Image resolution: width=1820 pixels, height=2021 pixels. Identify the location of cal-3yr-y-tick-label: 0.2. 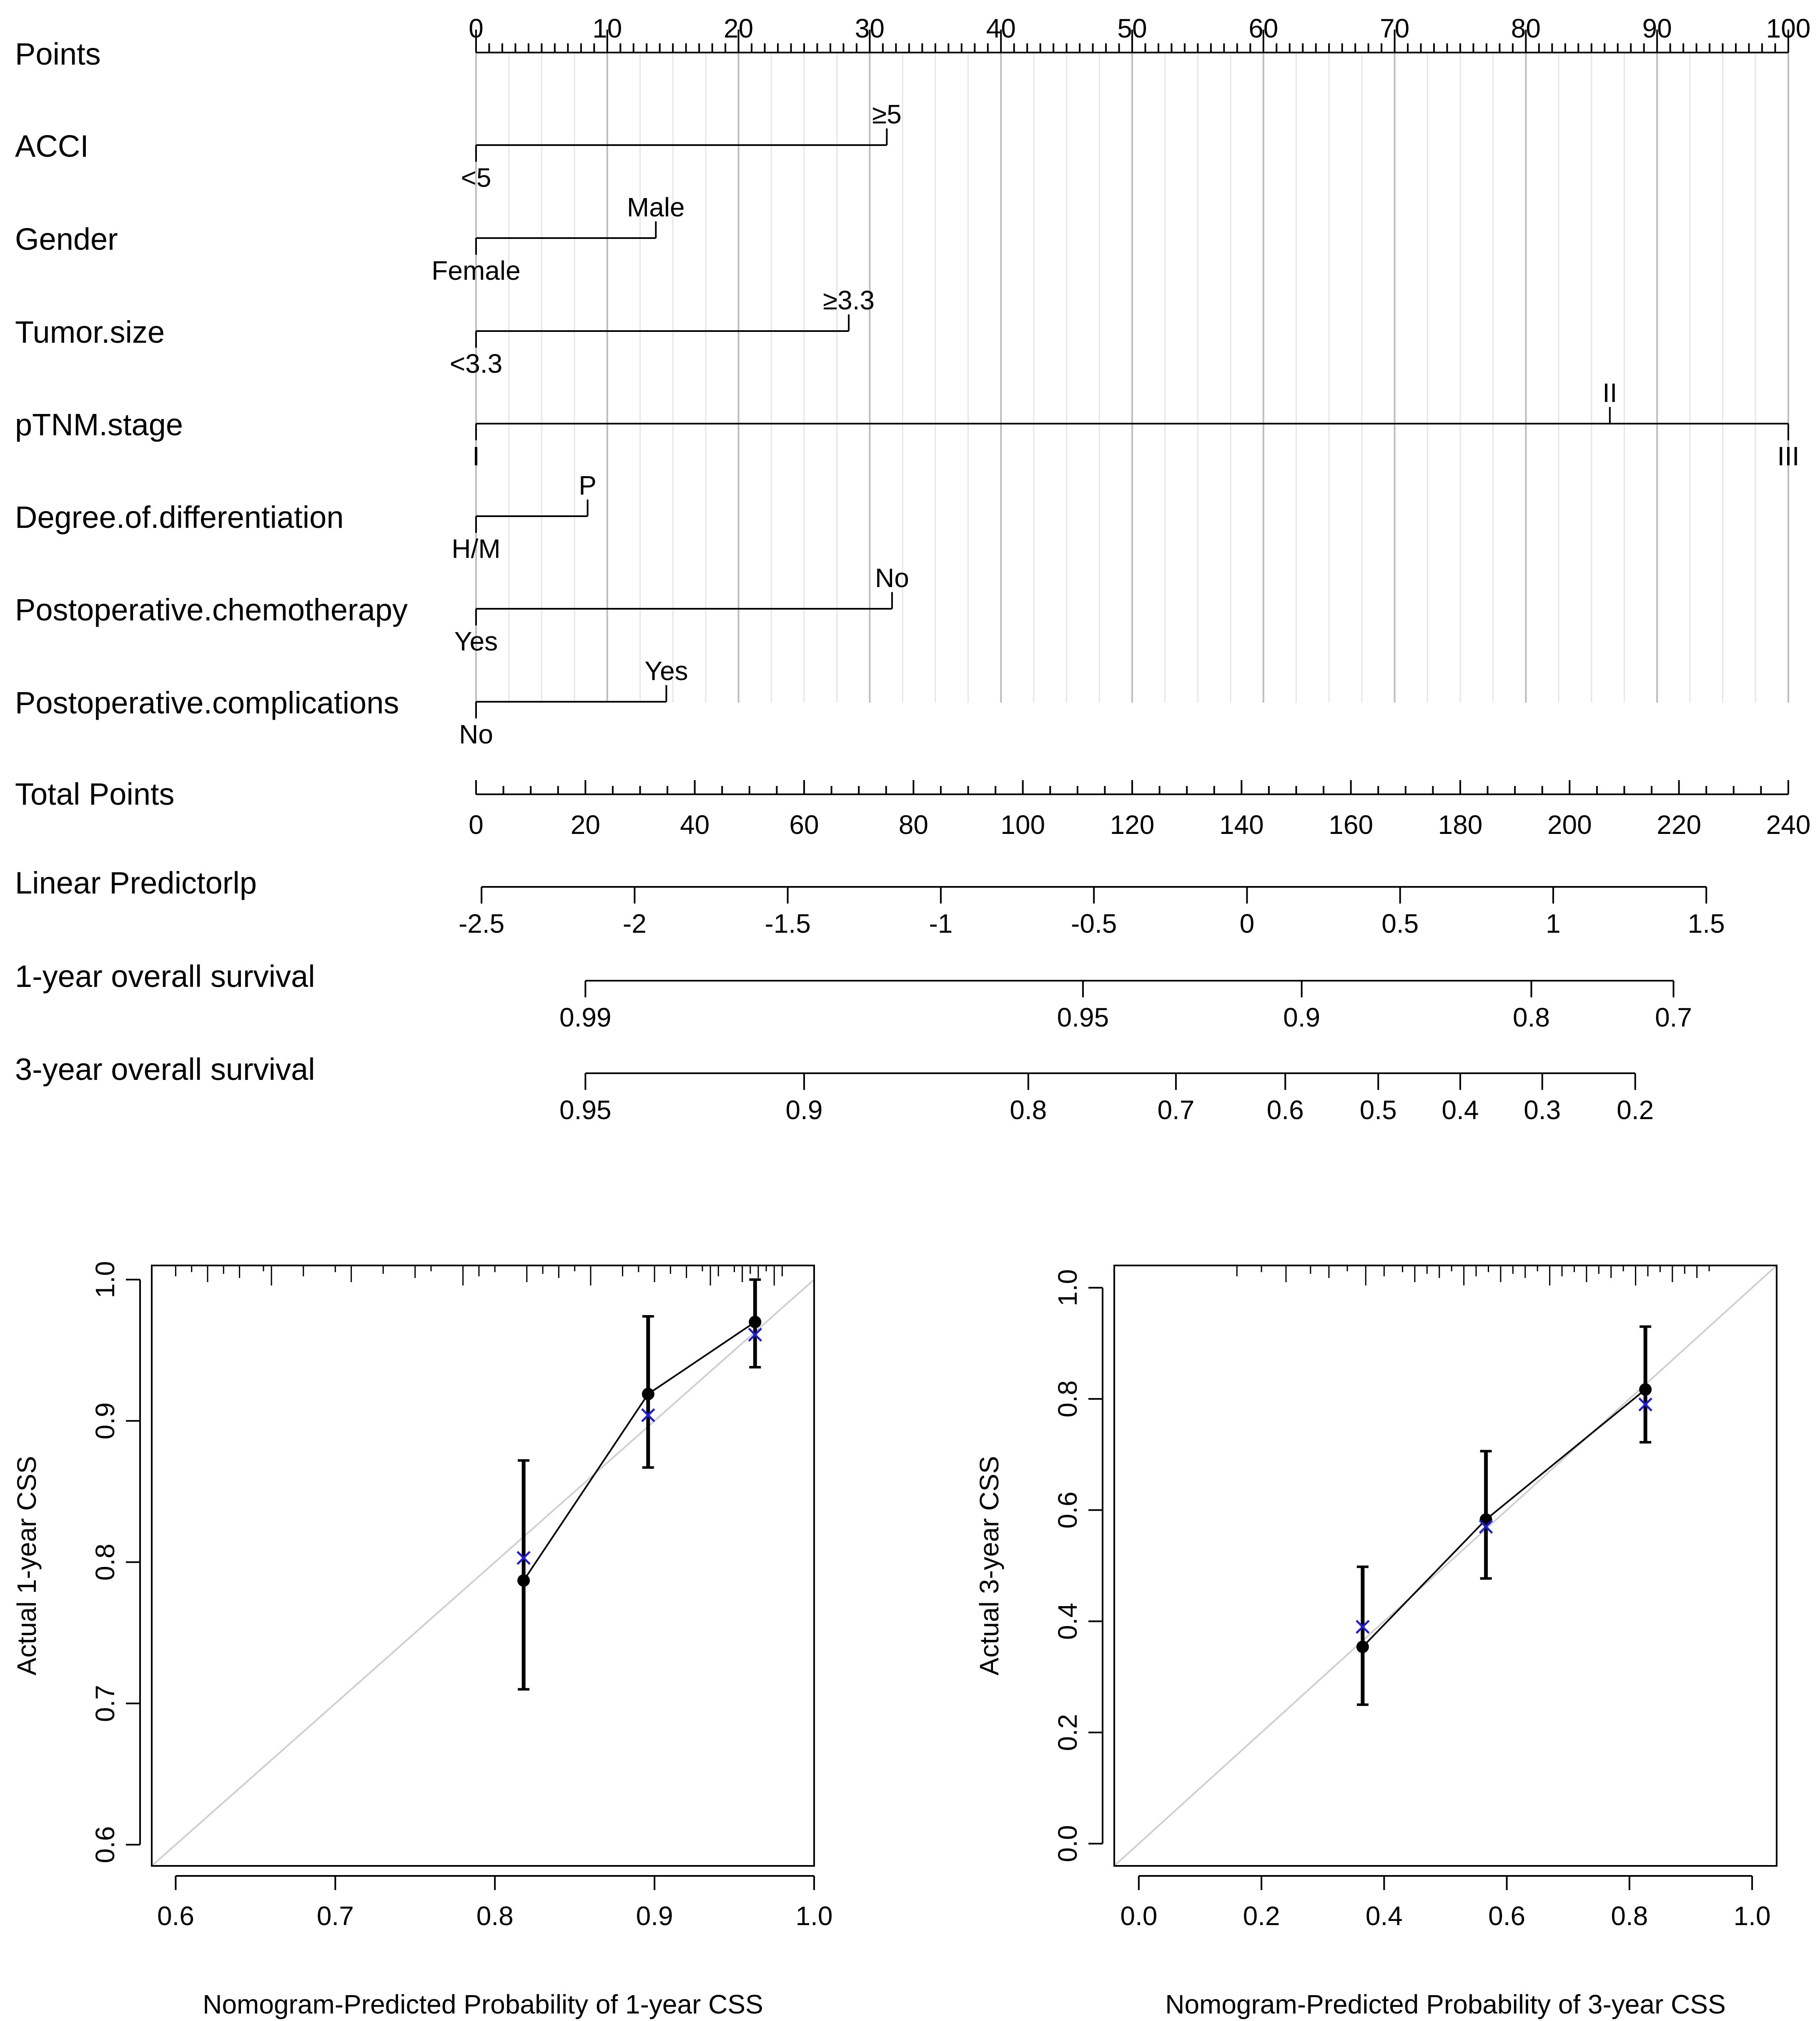
(1068, 1732).